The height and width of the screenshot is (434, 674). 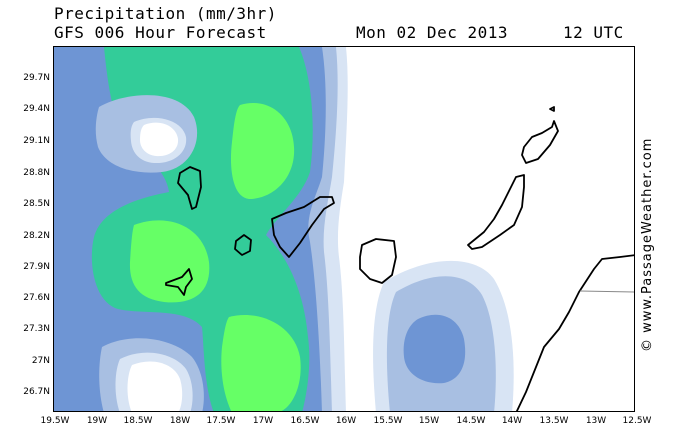 I want to click on lon-label: 17W, so click(x=263, y=421).